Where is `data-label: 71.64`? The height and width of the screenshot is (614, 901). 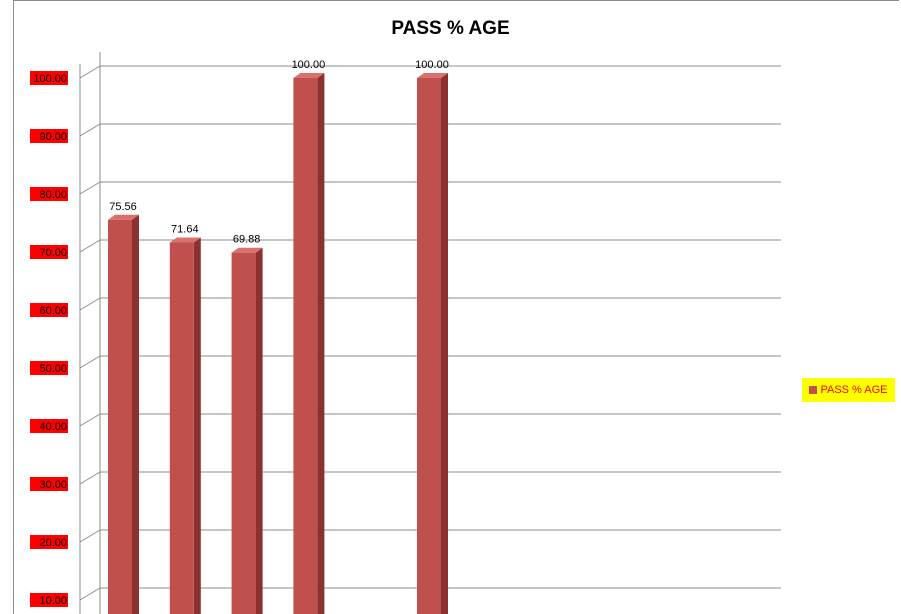 data-label: 71.64 is located at coordinates (185, 229).